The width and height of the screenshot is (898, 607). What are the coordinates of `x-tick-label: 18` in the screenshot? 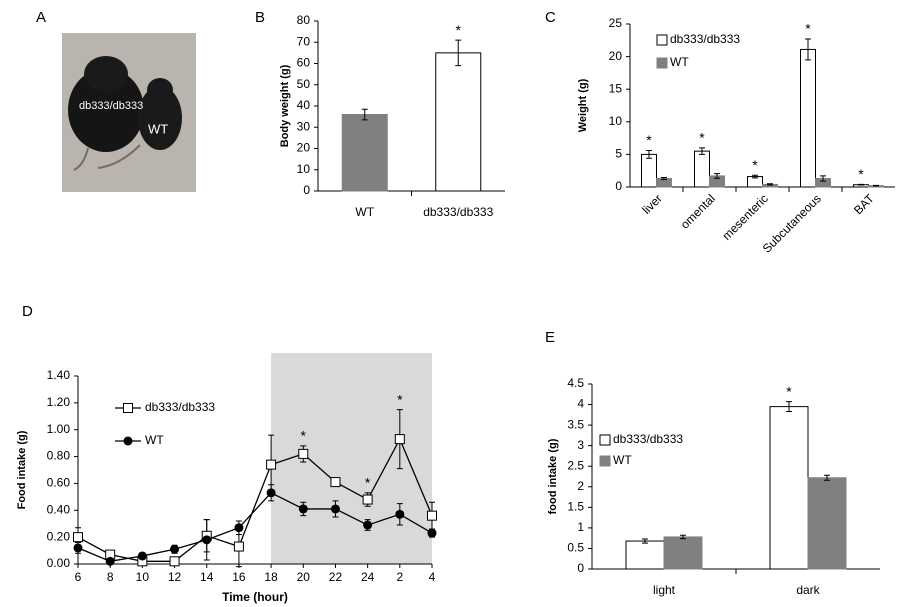 It's located at (271, 577).